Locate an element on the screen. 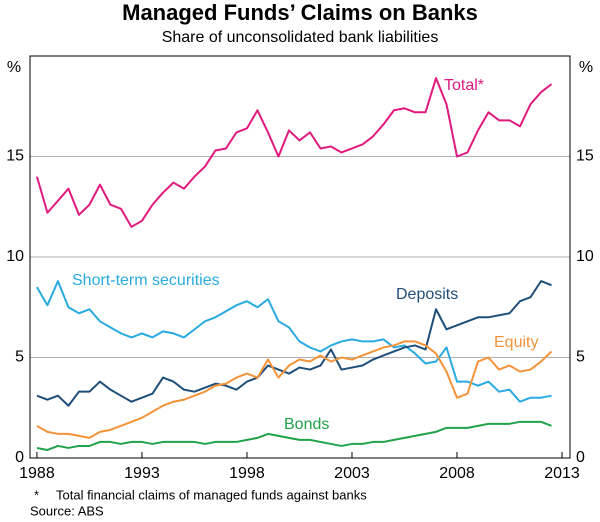 This screenshot has width=600, height=522. x-tick-label: 1998 is located at coordinates (247, 473).